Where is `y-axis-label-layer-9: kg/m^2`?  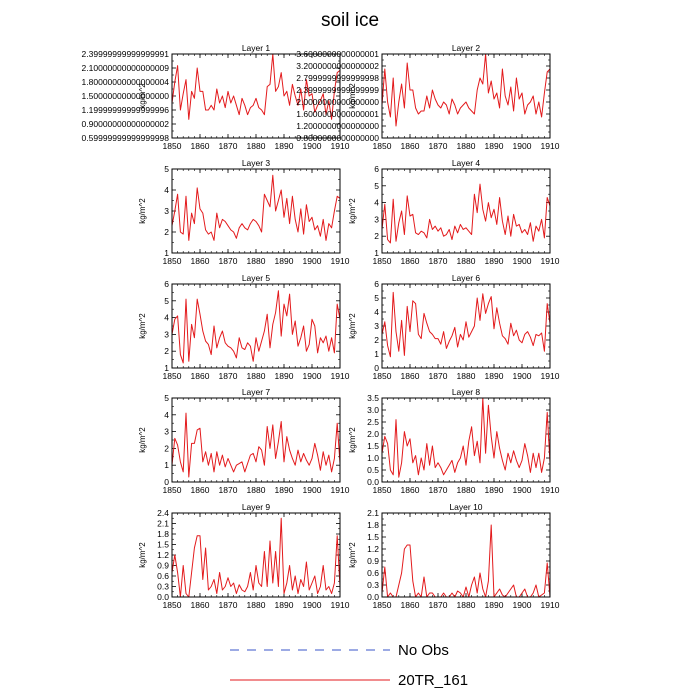 y-axis-label-layer-9: kg/m^2 is located at coordinates (142, 555).